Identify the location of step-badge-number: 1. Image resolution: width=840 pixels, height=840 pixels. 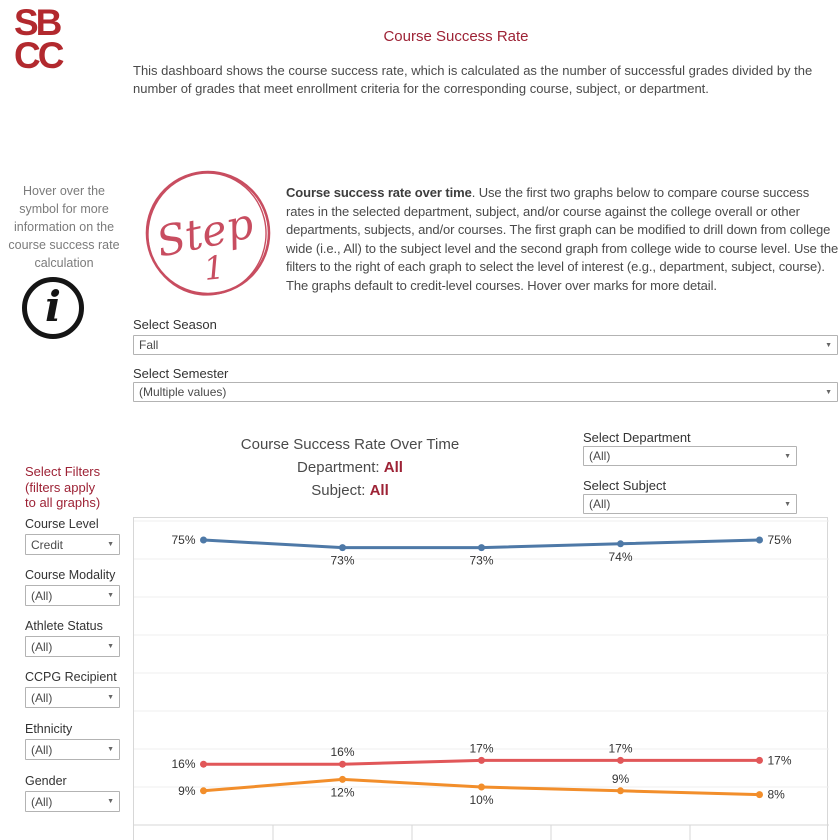
(214, 268).